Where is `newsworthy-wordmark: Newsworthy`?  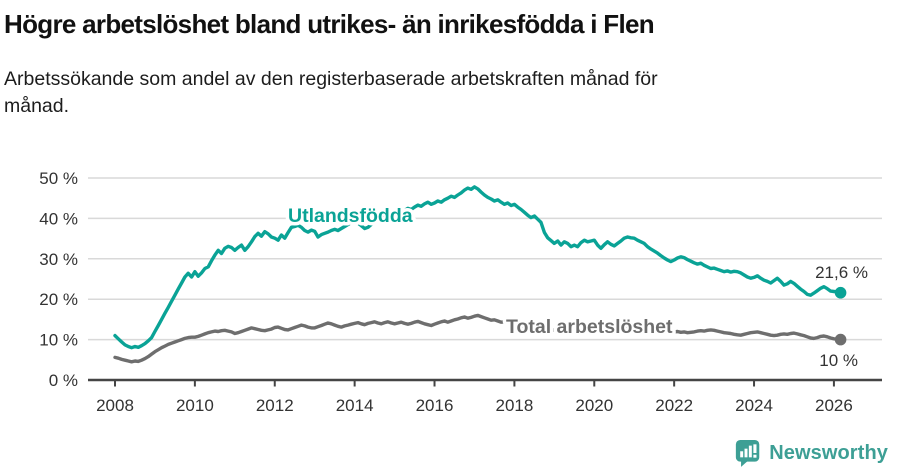
newsworthy-wordmark: Newsworthy is located at coordinates (828, 452).